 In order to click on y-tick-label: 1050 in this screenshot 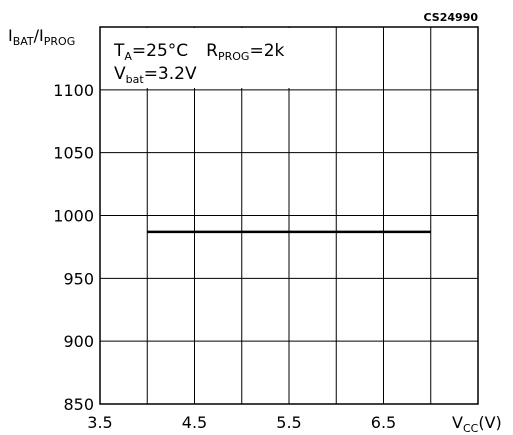, I will do `click(73, 153)`.